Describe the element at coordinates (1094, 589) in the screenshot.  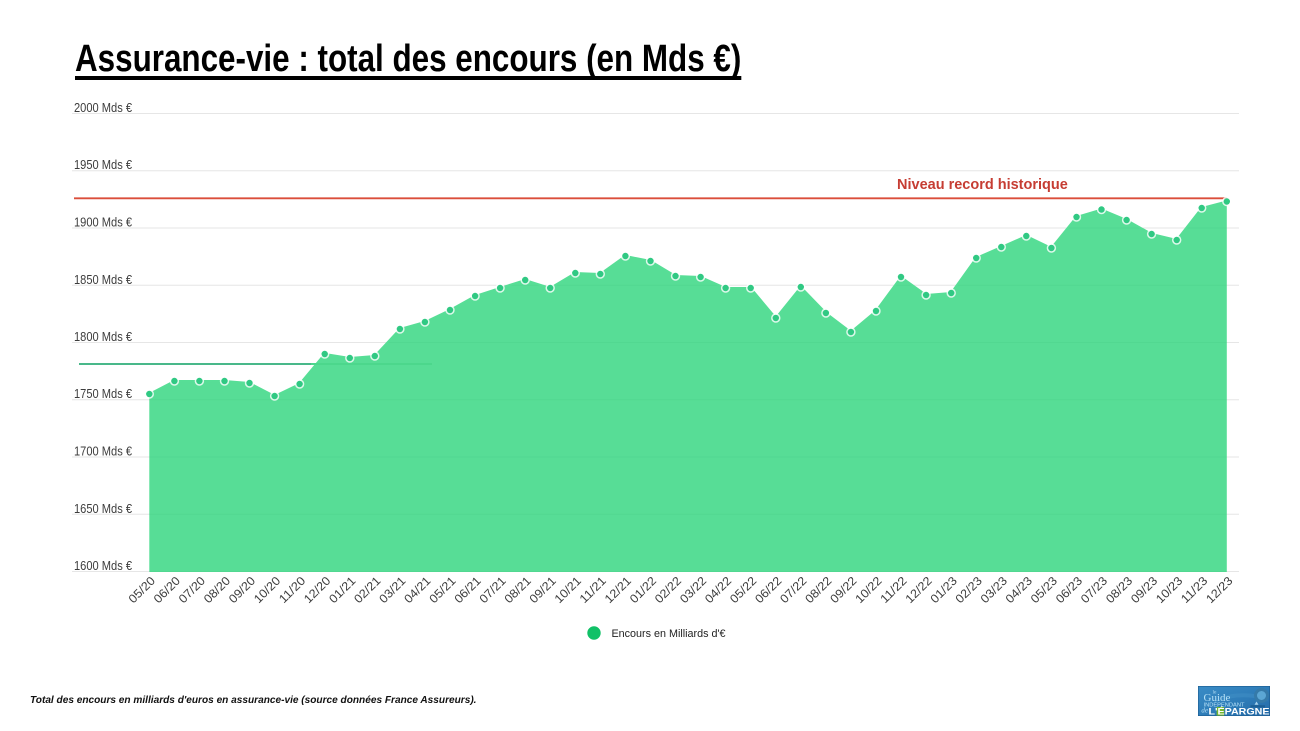
I see `svg-text: 07/23` at that location.